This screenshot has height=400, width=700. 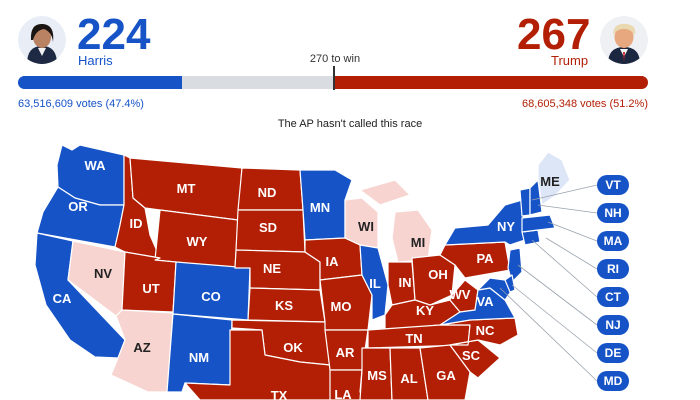 What do you see at coordinates (548, 283) in the screenshot?
I see `small-state-leaders` at bounding box center [548, 283].